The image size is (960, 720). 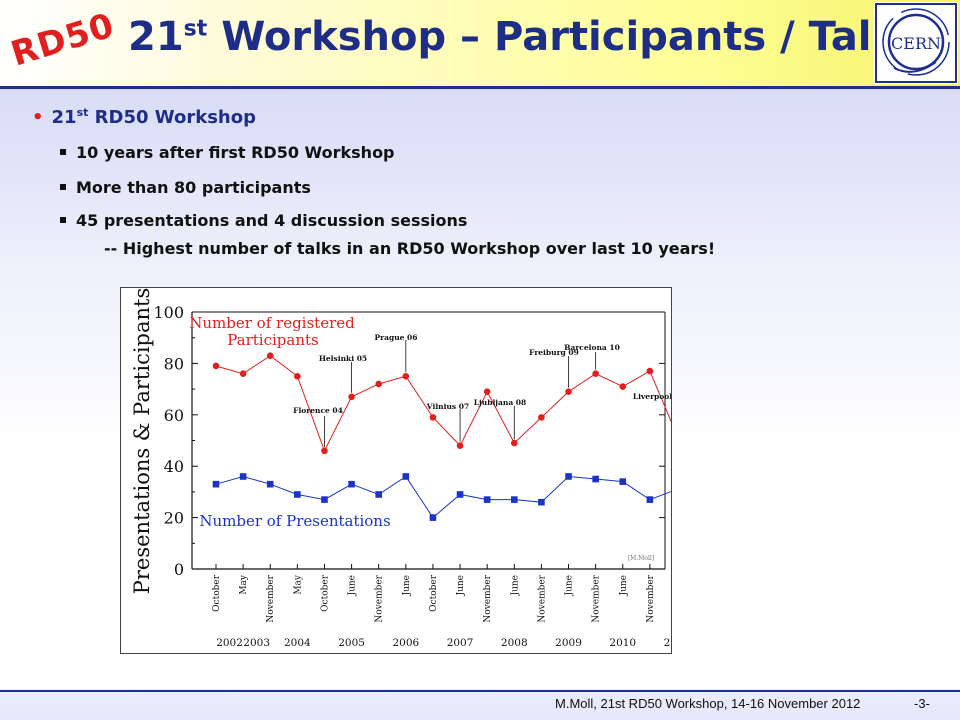 I want to click on series-label-presentations: Number of Presentations, so click(x=294, y=521).